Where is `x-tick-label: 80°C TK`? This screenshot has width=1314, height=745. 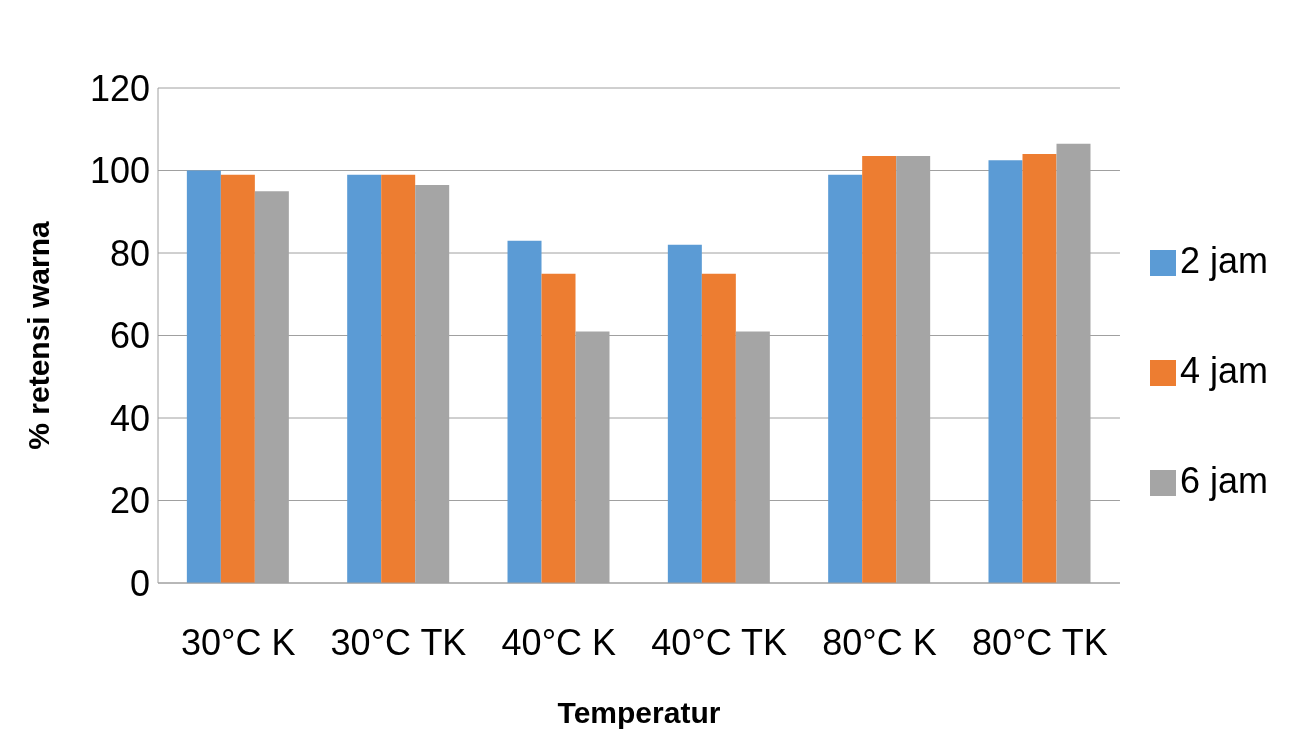
x-tick-label: 80°C TK is located at coordinates (1039, 642).